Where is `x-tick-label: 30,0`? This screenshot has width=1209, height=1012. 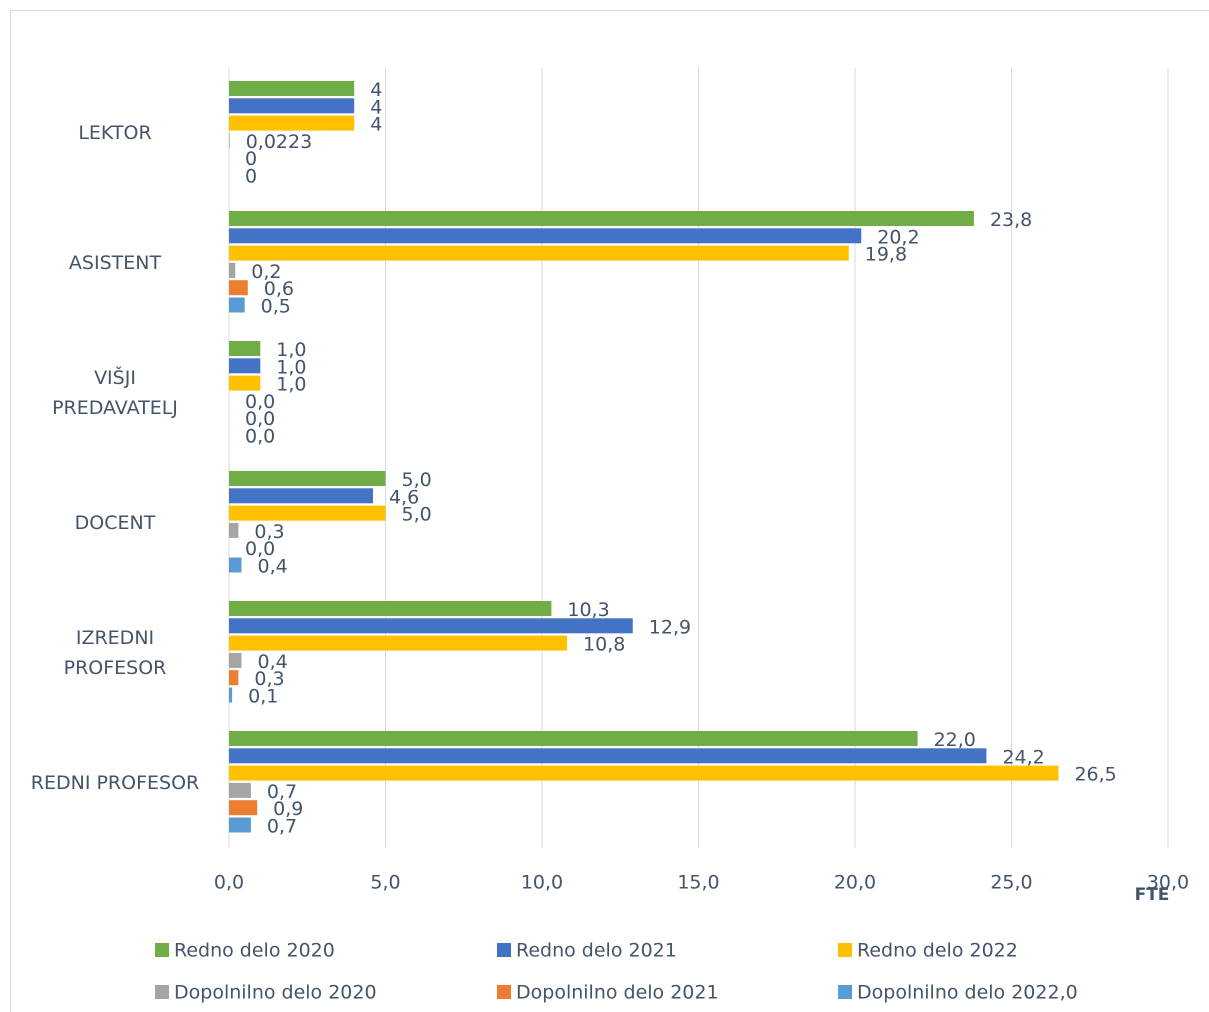
x-tick-label: 30,0 is located at coordinates (1168, 883).